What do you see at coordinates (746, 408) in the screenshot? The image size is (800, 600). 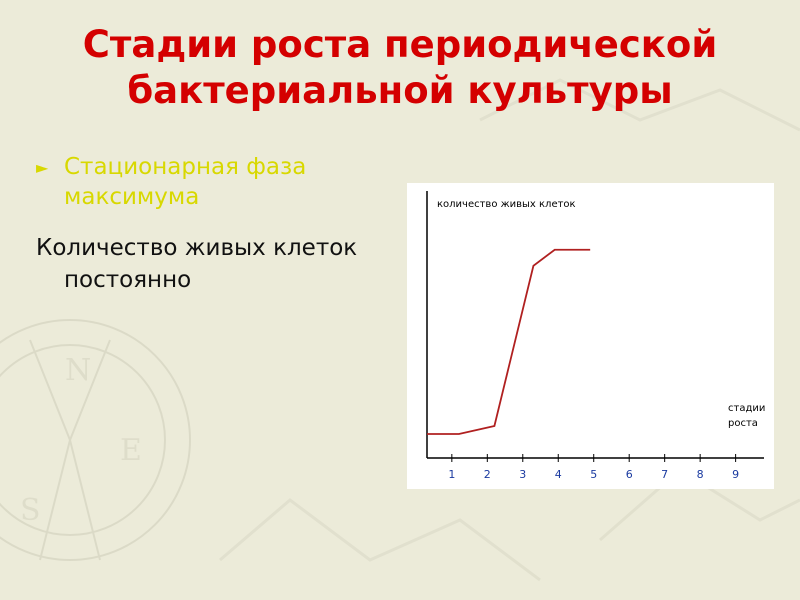 I see `x-axis-label-line1: стадии` at bounding box center [746, 408].